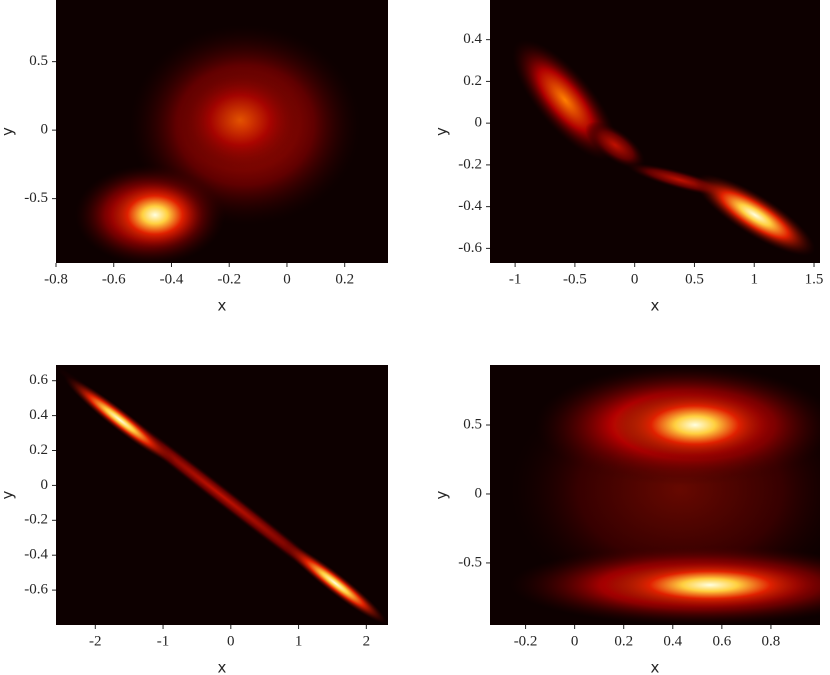  What do you see at coordinates (114, 279) in the screenshot?
I see `x-tick-label: -0.6` at bounding box center [114, 279].